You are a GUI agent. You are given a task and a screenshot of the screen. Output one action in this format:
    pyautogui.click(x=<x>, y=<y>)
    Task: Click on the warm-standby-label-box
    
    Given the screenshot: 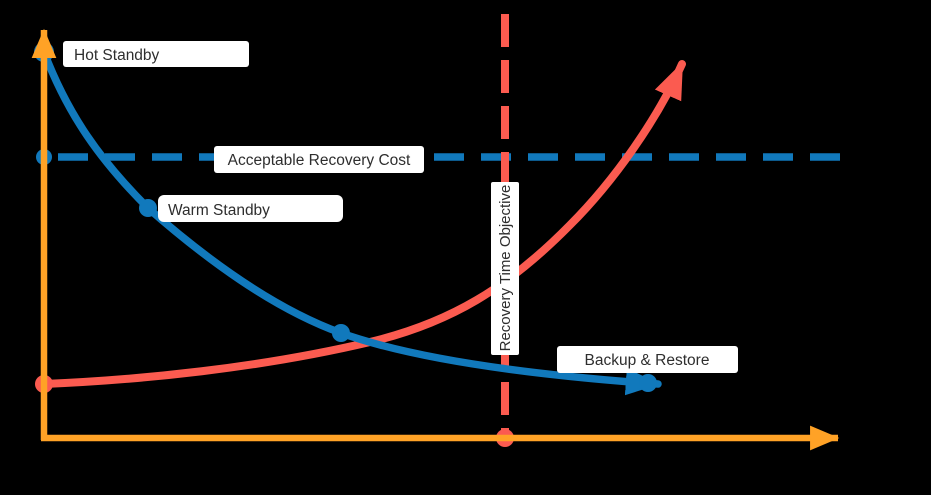 What is the action you would take?
    pyautogui.click(x=250, y=208)
    